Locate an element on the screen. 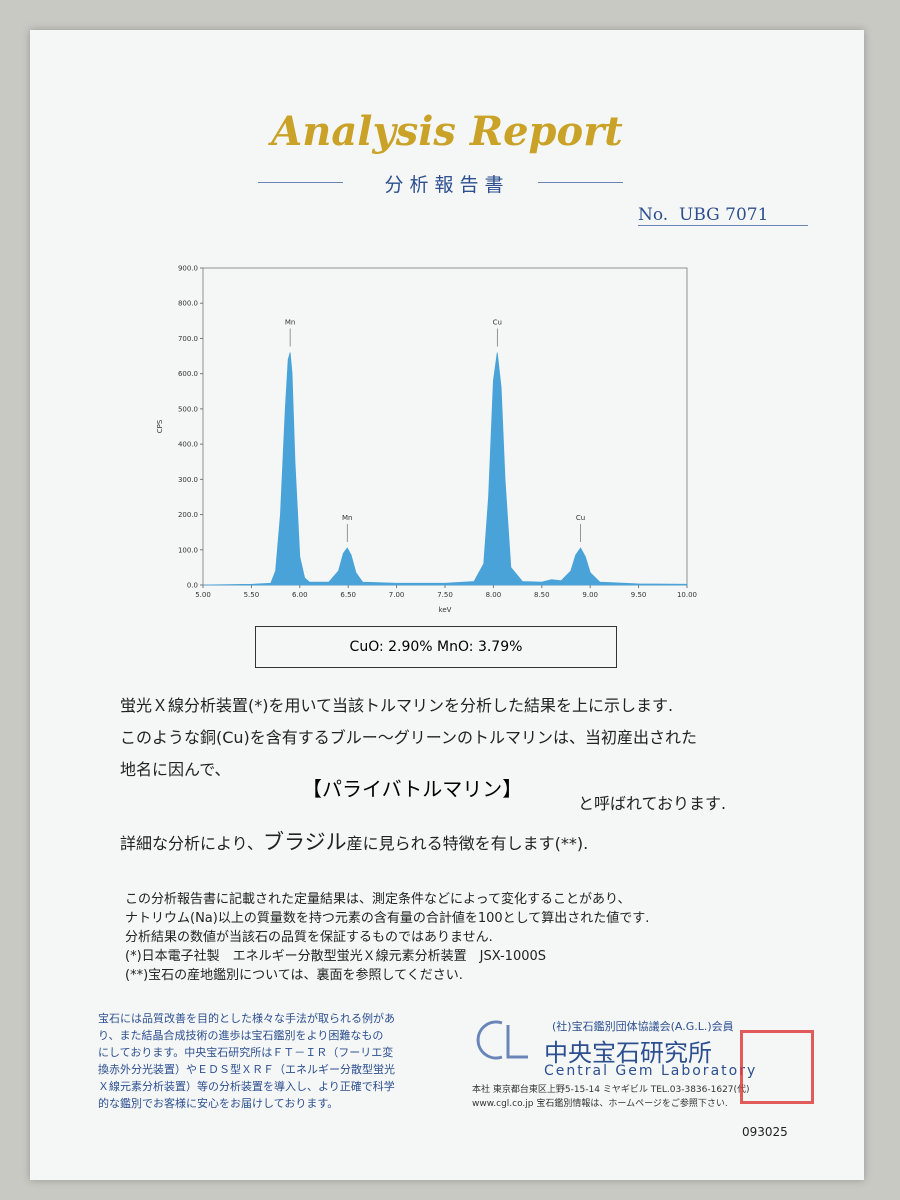  title: Analysis Report is located at coordinates (447, 131).